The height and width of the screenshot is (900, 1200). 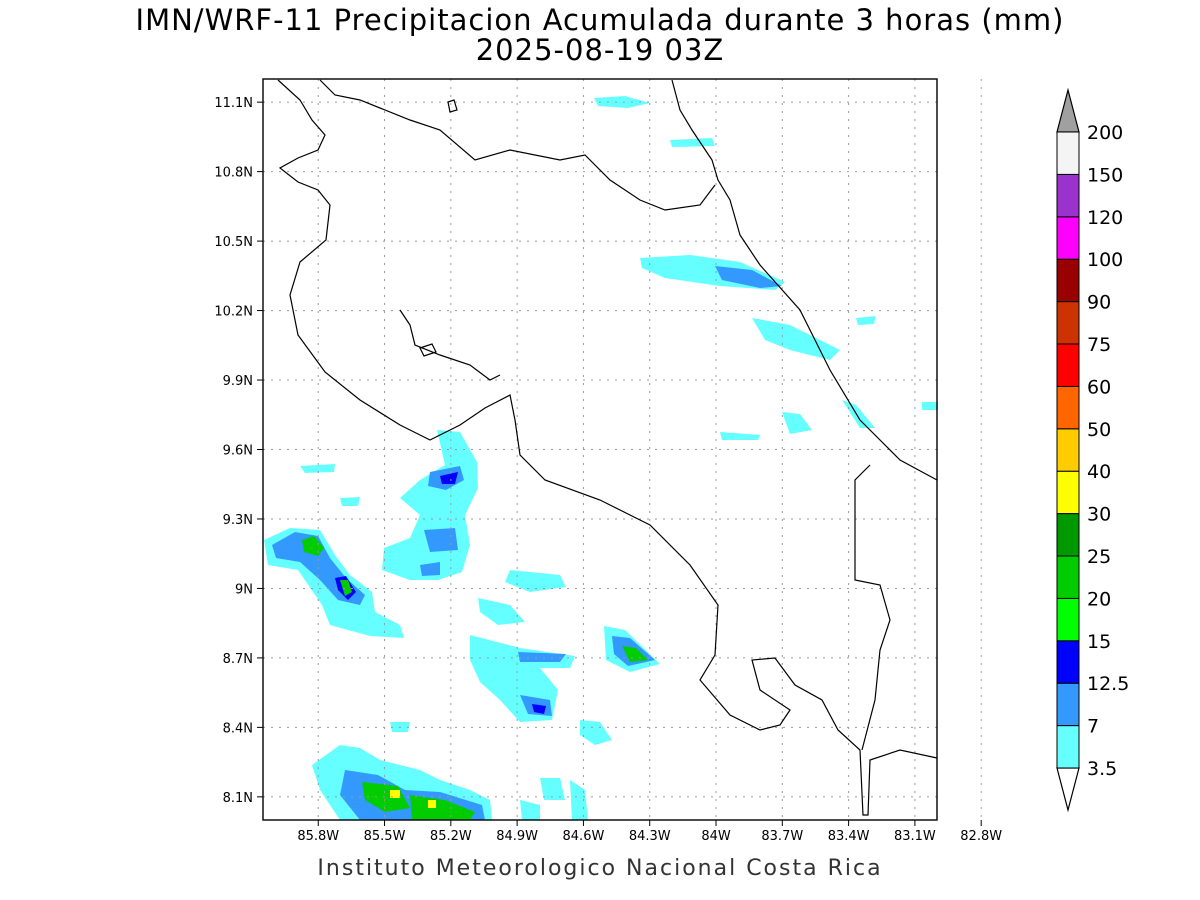 What do you see at coordinates (244, 589) in the screenshot?
I see `lat-tick-label: 9N` at bounding box center [244, 589].